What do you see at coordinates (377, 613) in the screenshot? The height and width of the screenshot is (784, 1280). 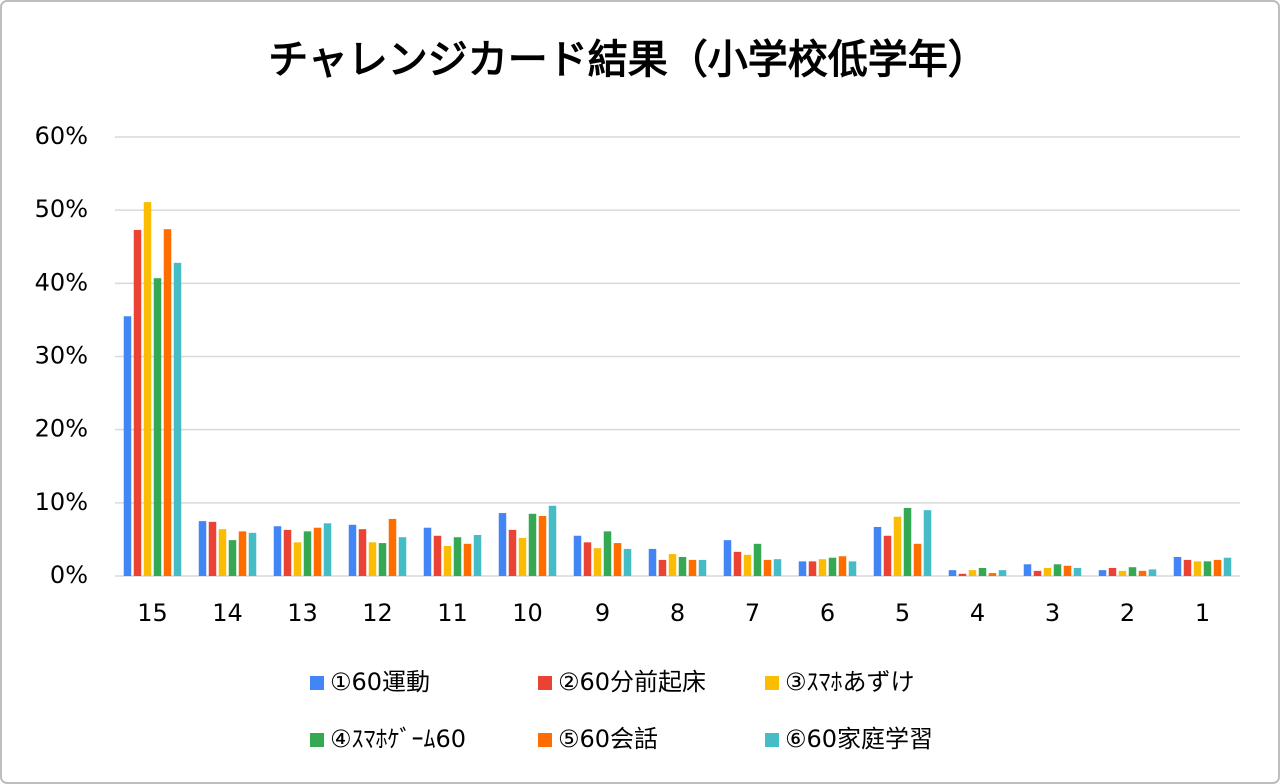 I see `x-tick-label: 12` at bounding box center [377, 613].